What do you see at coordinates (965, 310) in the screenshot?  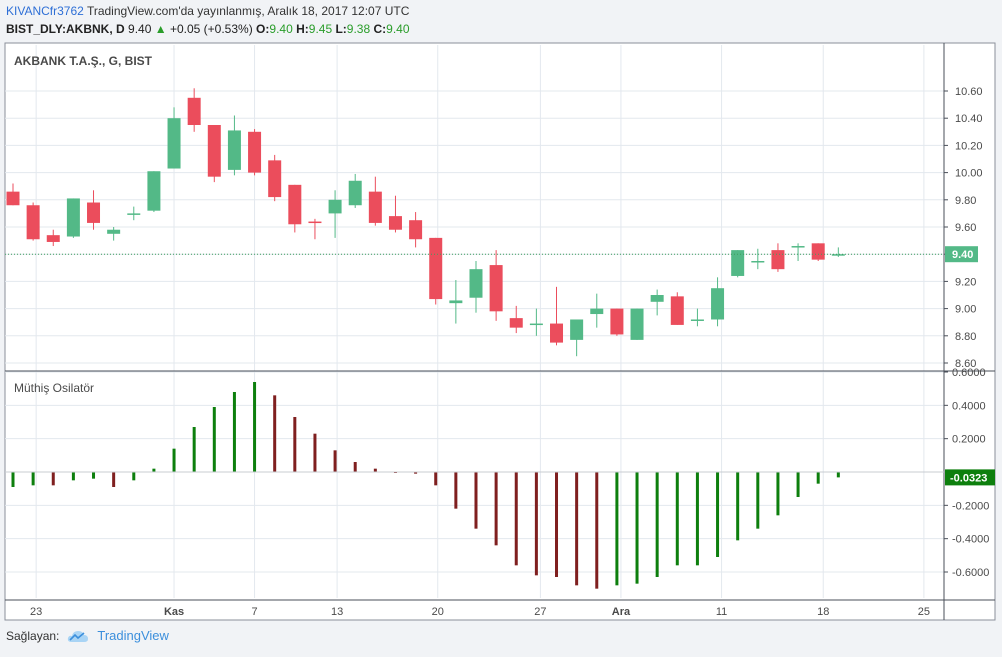 I see `price-tick-label: 9.00` at bounding box center [965, 310].